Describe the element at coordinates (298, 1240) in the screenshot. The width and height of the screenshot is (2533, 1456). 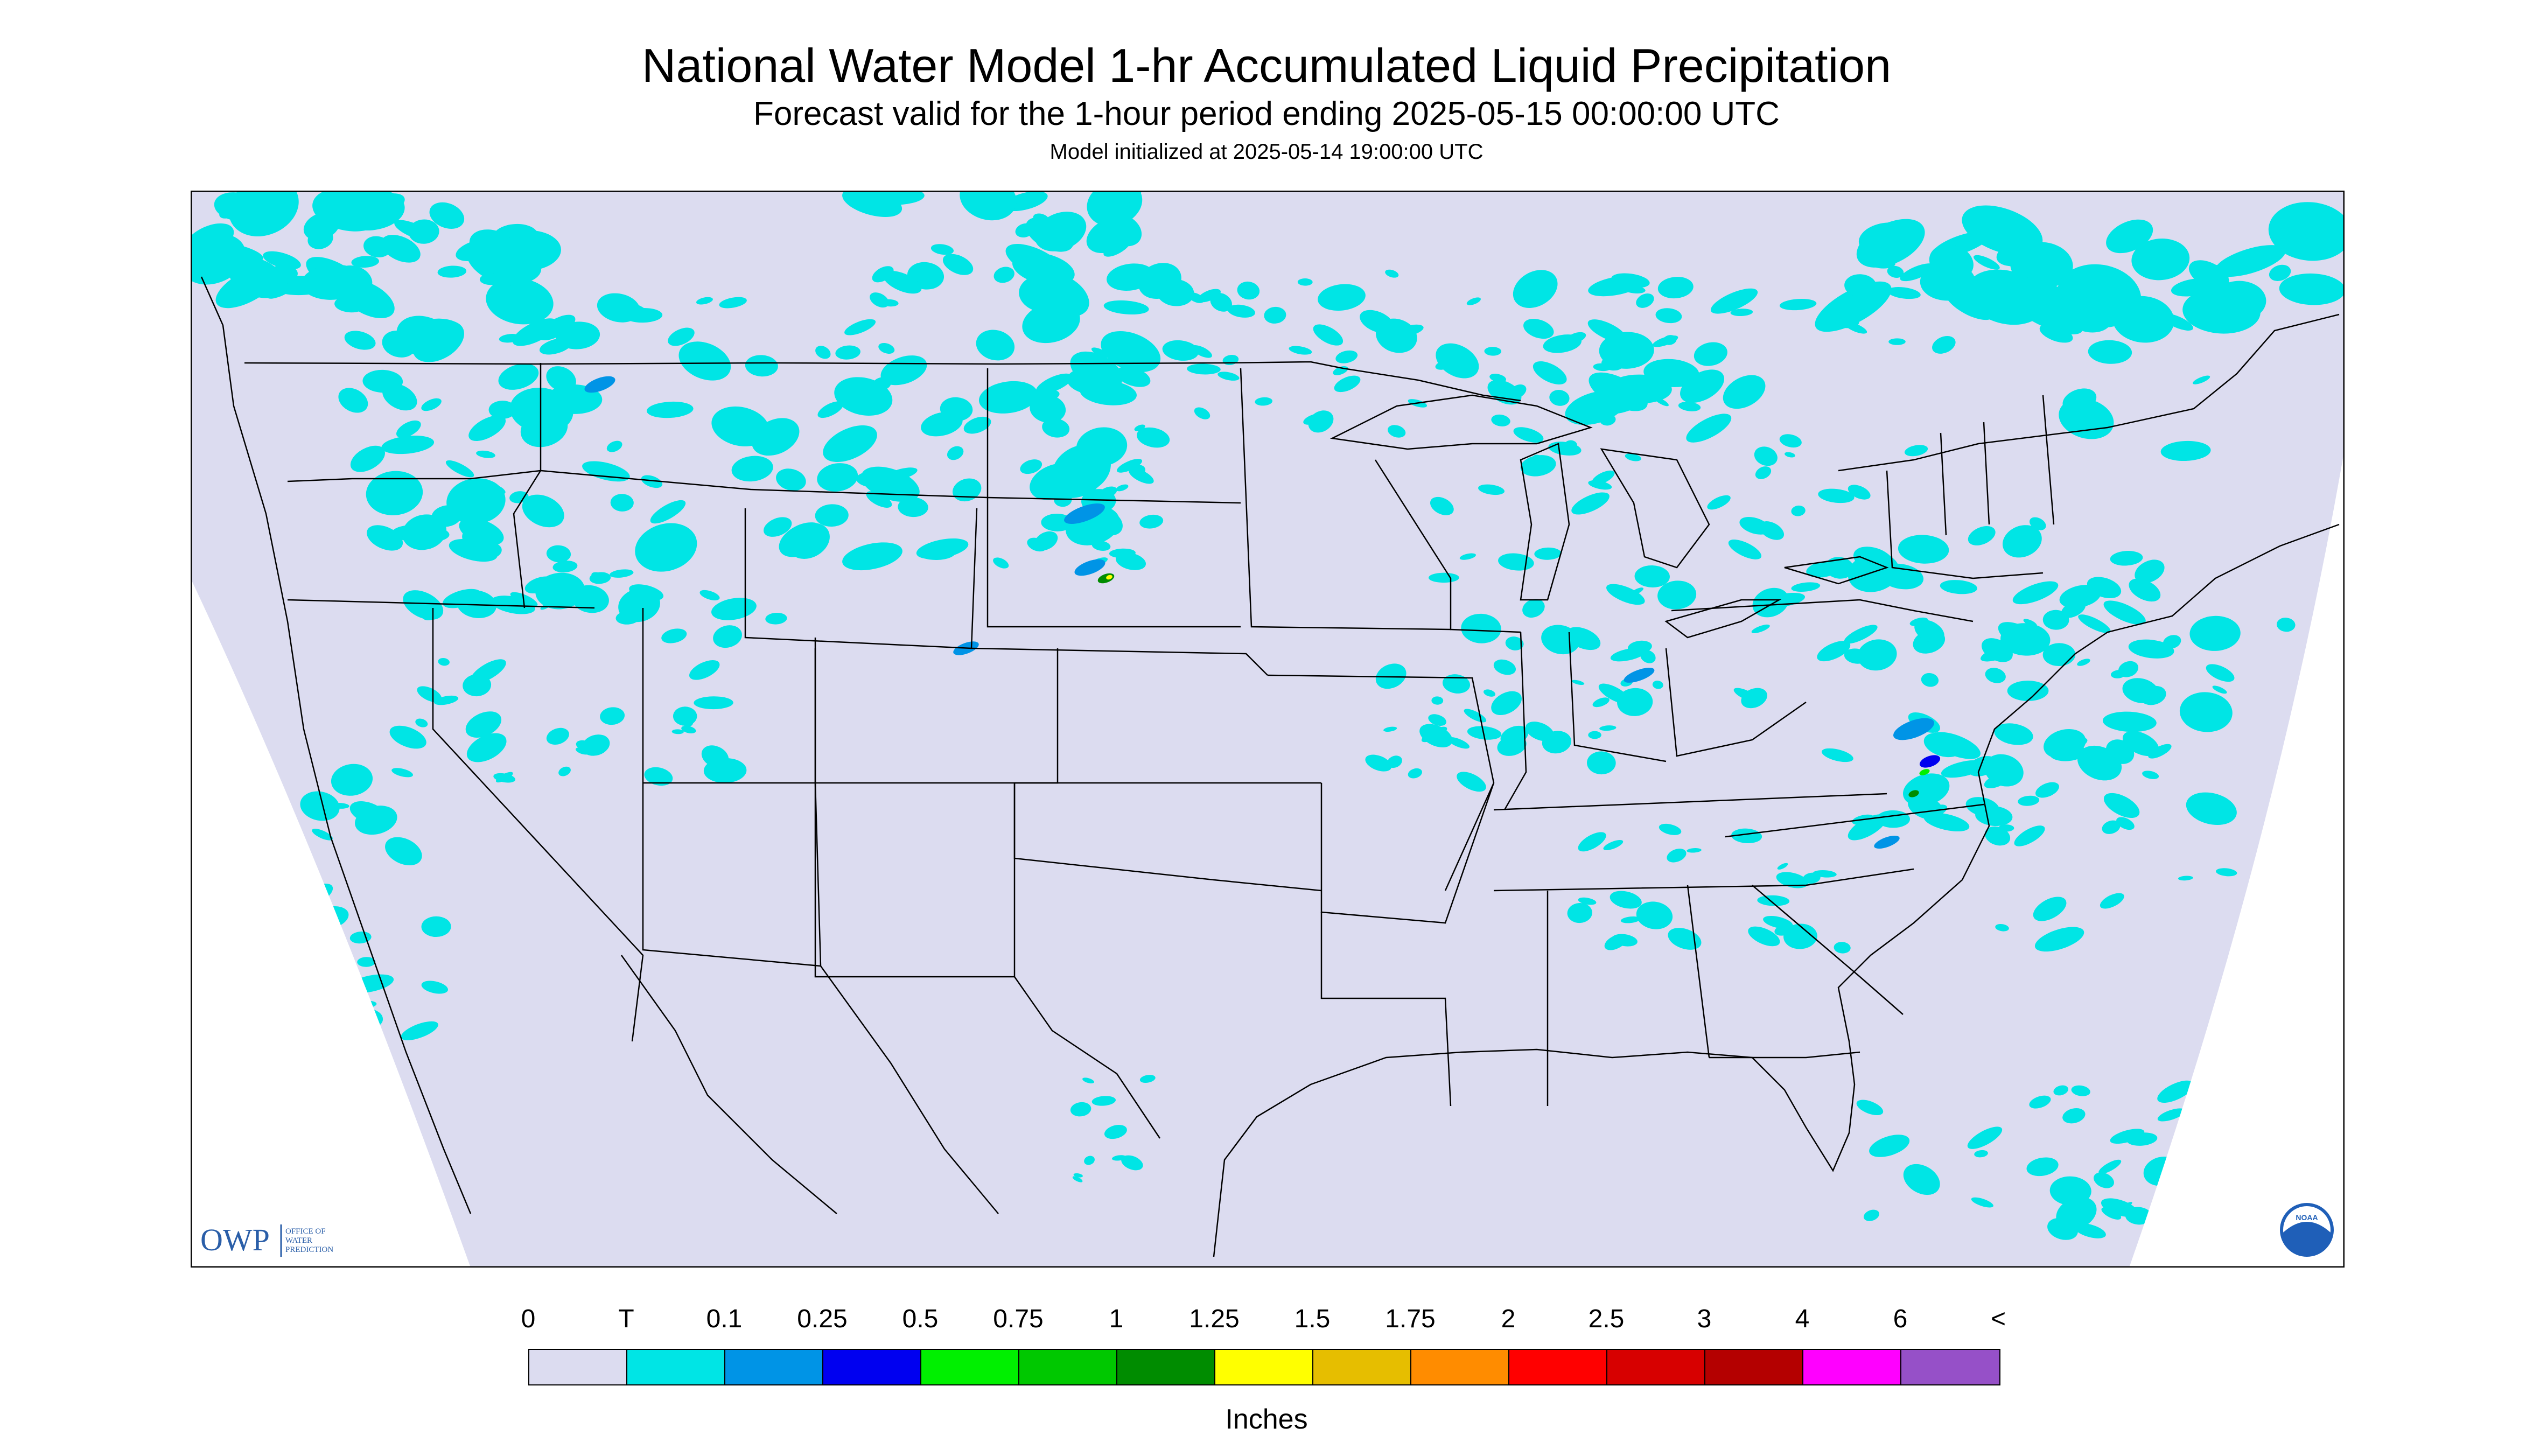
I see `owp-logo-line2: WATER` at that location.